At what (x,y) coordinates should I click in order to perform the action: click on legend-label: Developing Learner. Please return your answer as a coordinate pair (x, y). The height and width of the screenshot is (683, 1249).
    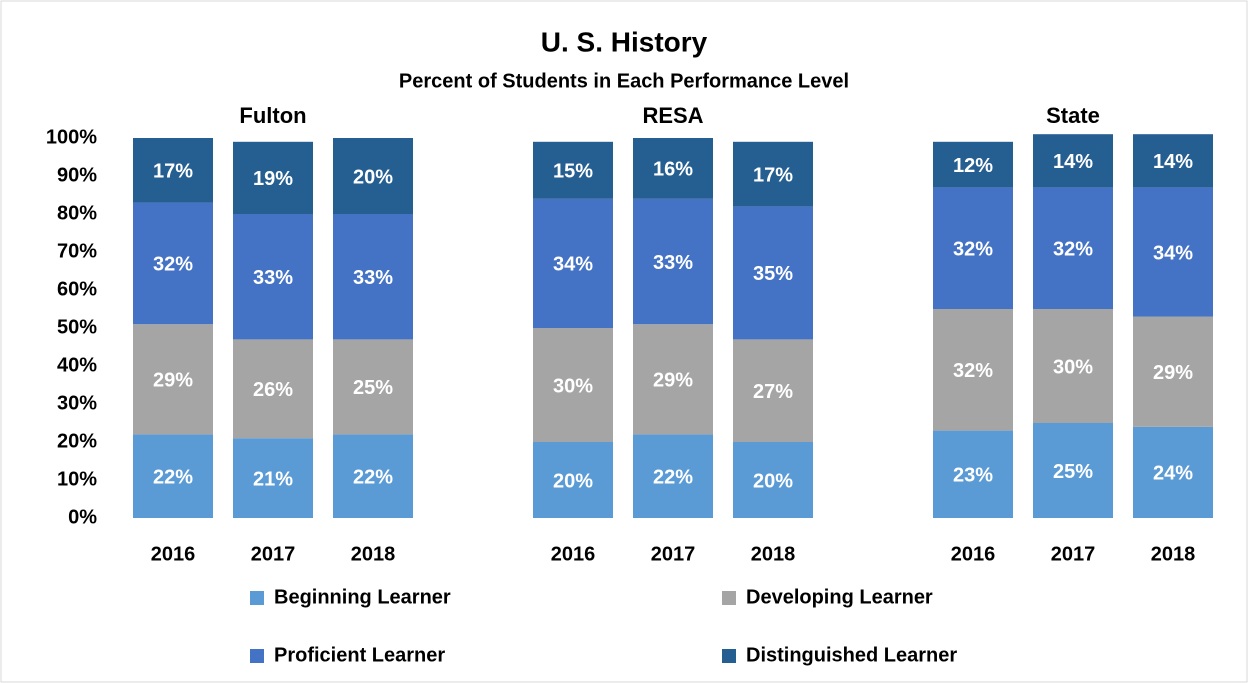
    Looking at the image, I should click on (839, 597).